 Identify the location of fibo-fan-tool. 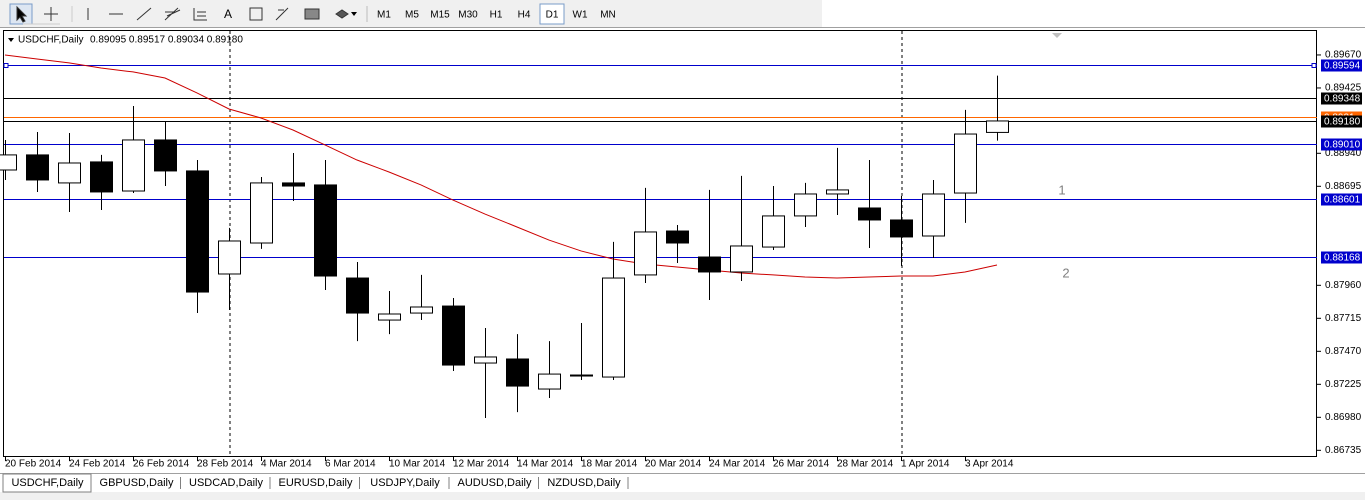
(282, 14).